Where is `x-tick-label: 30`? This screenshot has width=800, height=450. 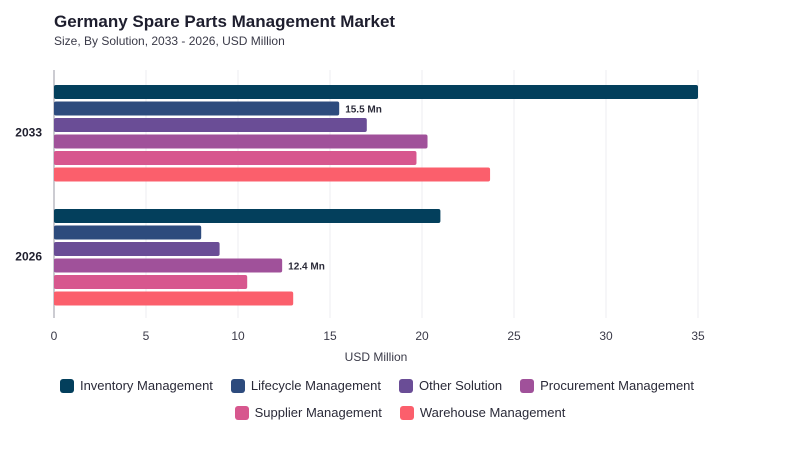
x-tick-label: 30 is located at coordinates (606, 336).